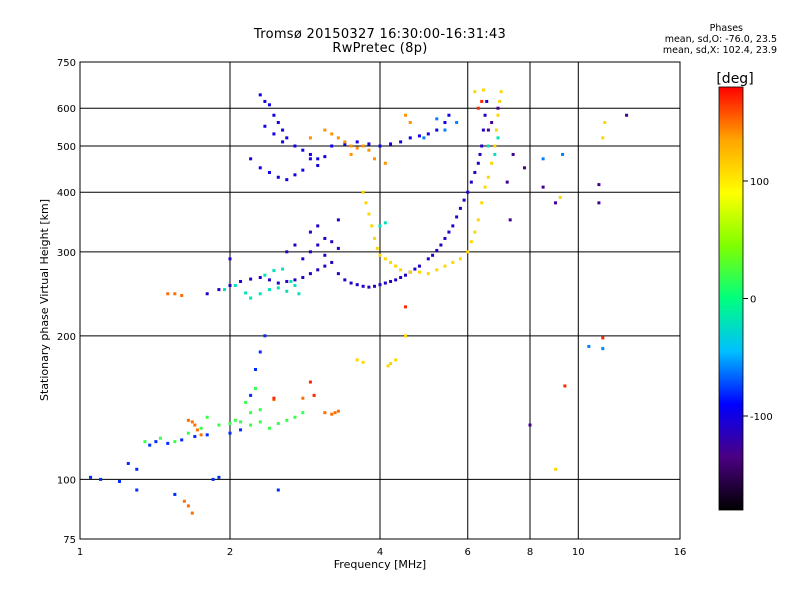 The width and height of the screenshot is (800, 600). What do you see at coordinates (530, 552) in the screenshot?
I see `x-tick-label: 8` at bounding box center [530, 552].